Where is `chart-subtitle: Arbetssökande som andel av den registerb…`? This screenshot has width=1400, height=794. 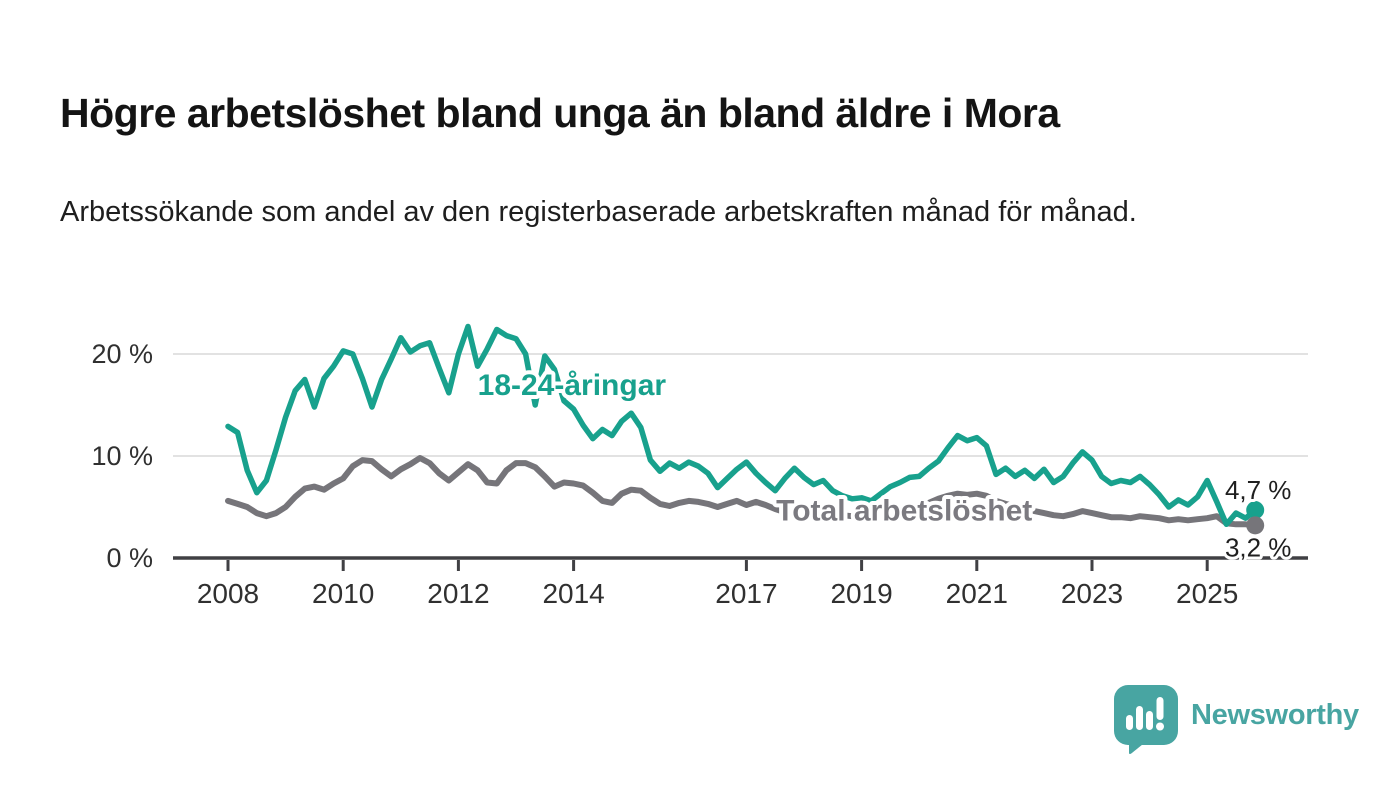 chart-subtitle: Arbetssökande som andel av den registerb… is located at coordinates (598, 212).